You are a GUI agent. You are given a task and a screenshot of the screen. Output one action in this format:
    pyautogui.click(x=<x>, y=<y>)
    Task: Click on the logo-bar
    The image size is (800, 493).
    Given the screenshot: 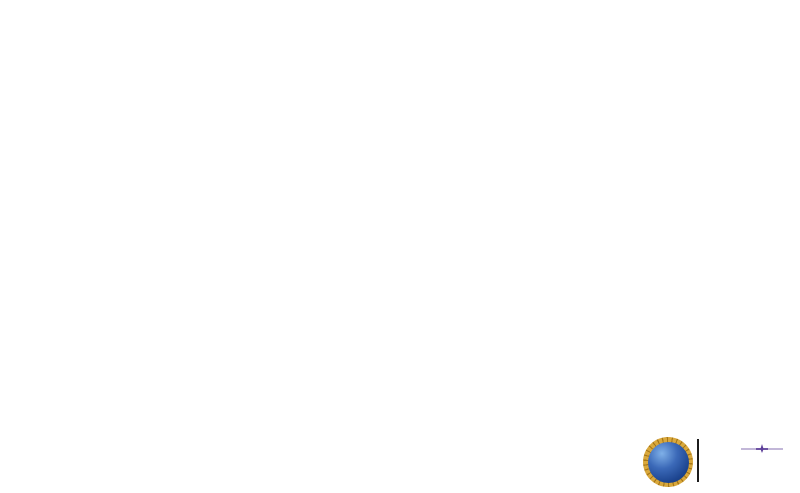 What is the action you would take?
    pyautogui.click(x=721, y=463)
    